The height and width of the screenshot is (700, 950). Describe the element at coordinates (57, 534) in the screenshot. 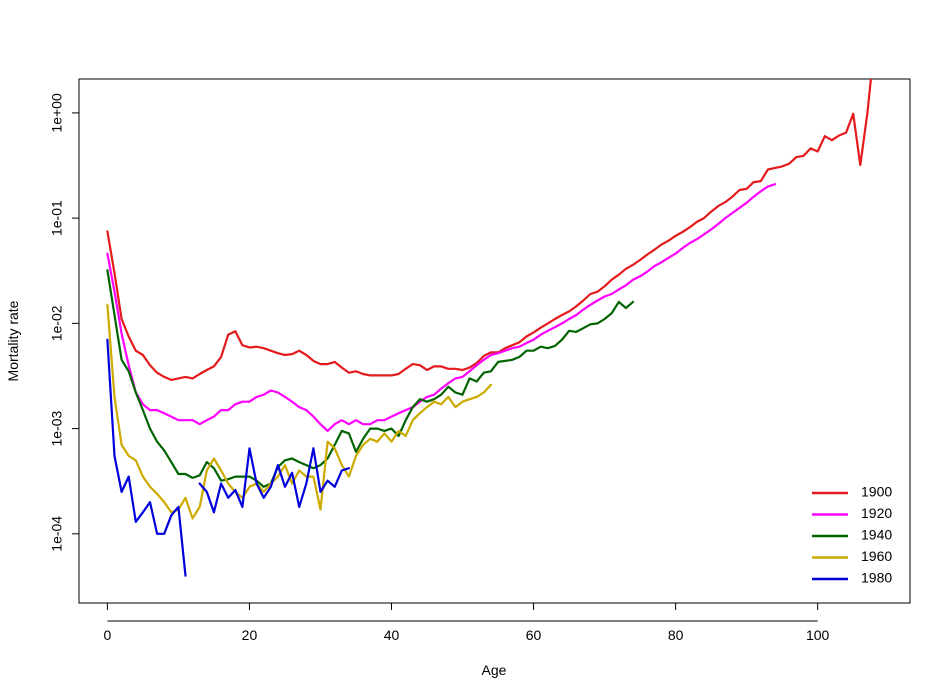

I see `y-tick-label: 1e-04` at that location.